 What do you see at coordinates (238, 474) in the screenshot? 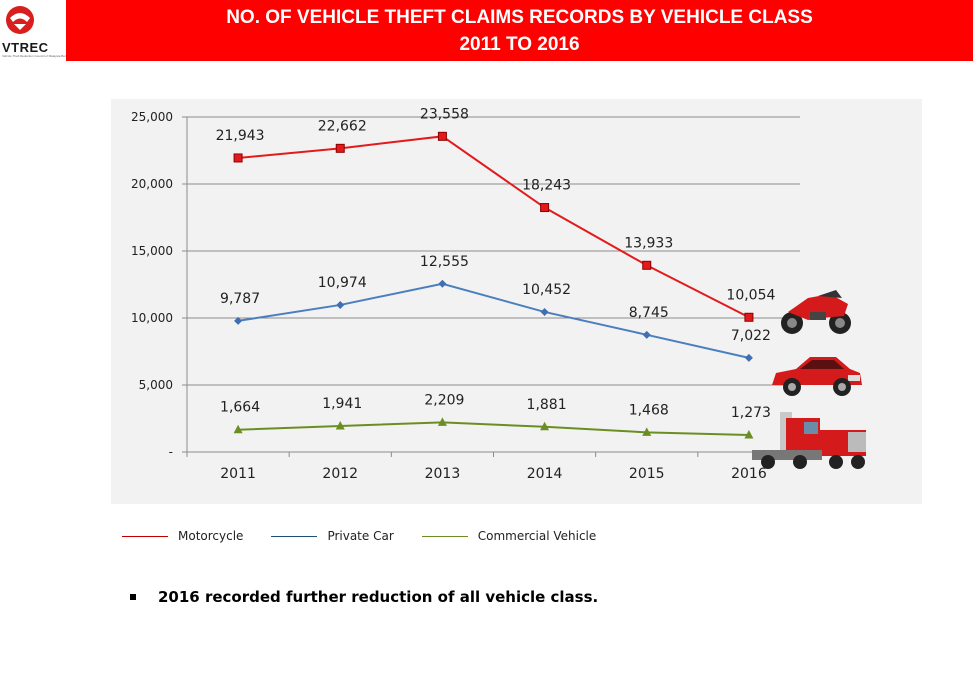
I see `x-tick-label: 2011` at bounding box center [238, 474].